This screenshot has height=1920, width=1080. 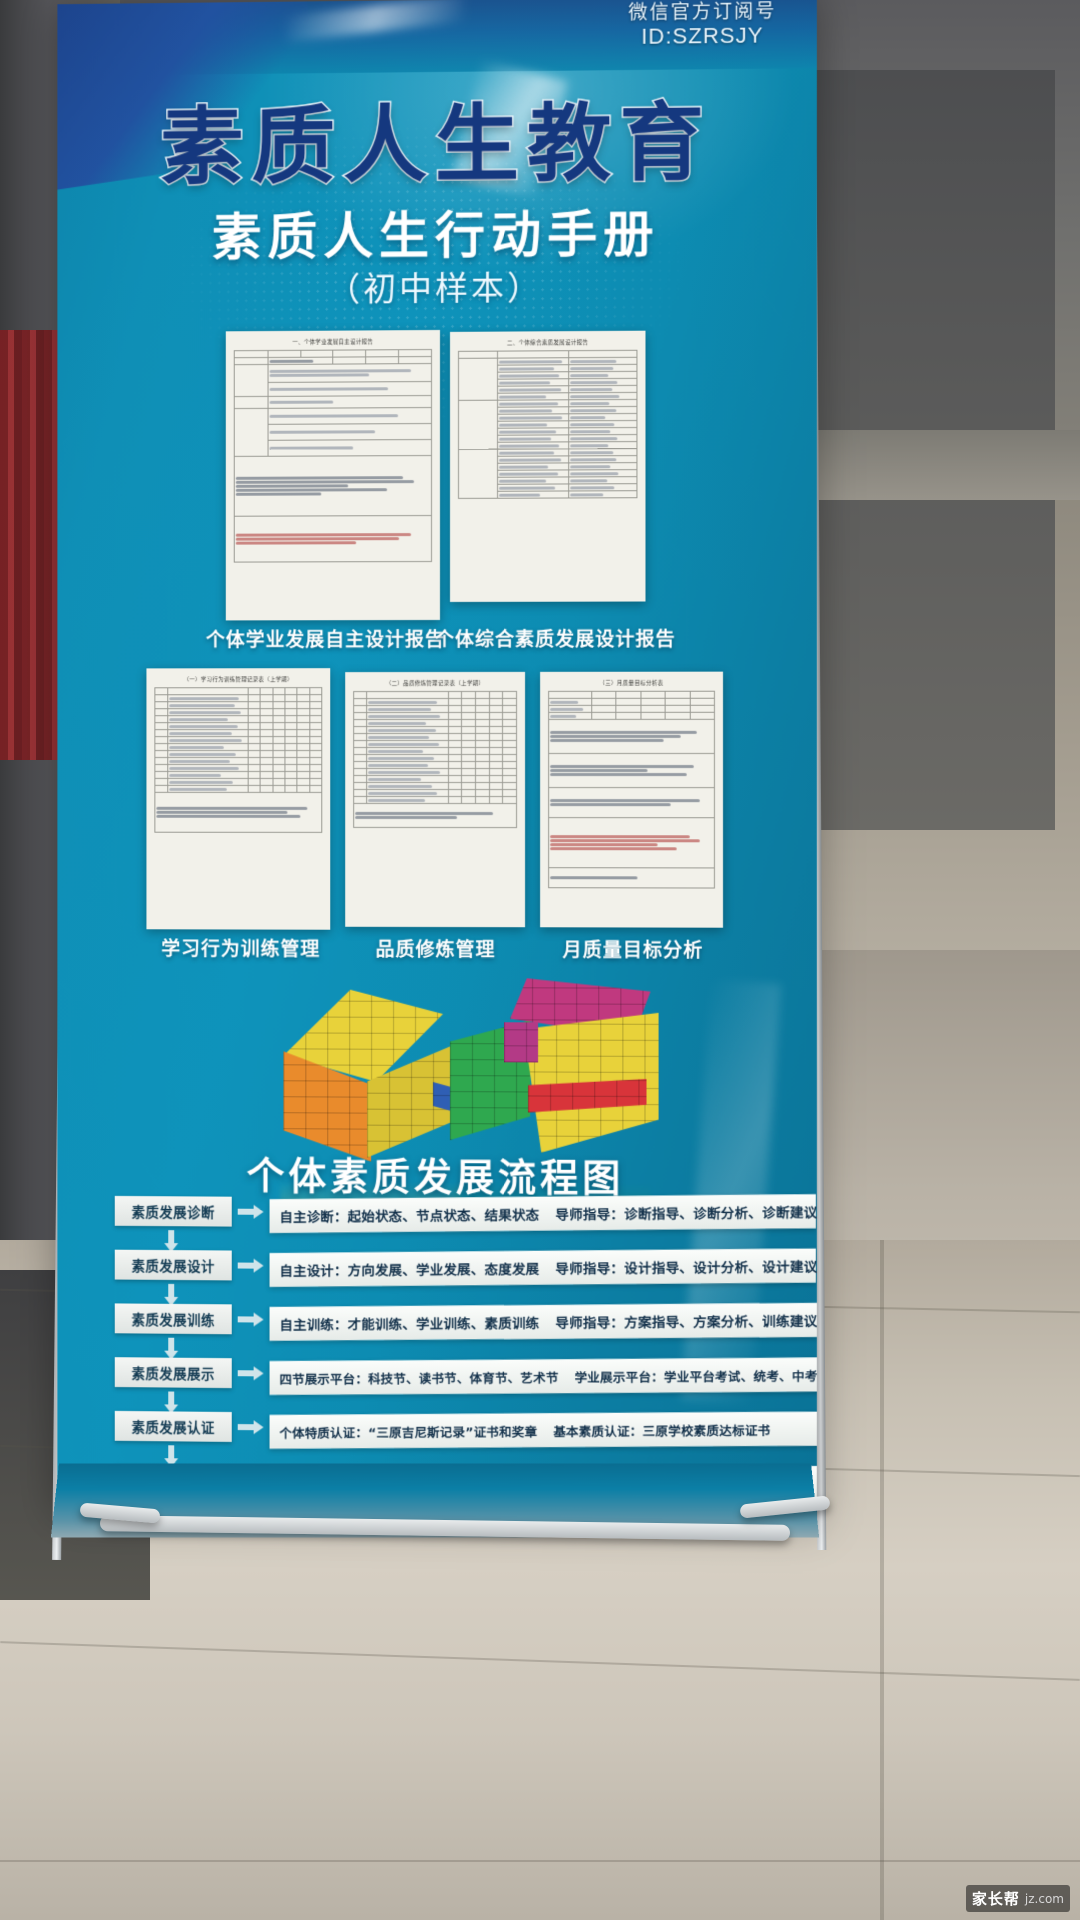 I want to click on flow-right-3: 导师指导：方案指导、方案分析、训练建议, so click(x=686, y=1322).